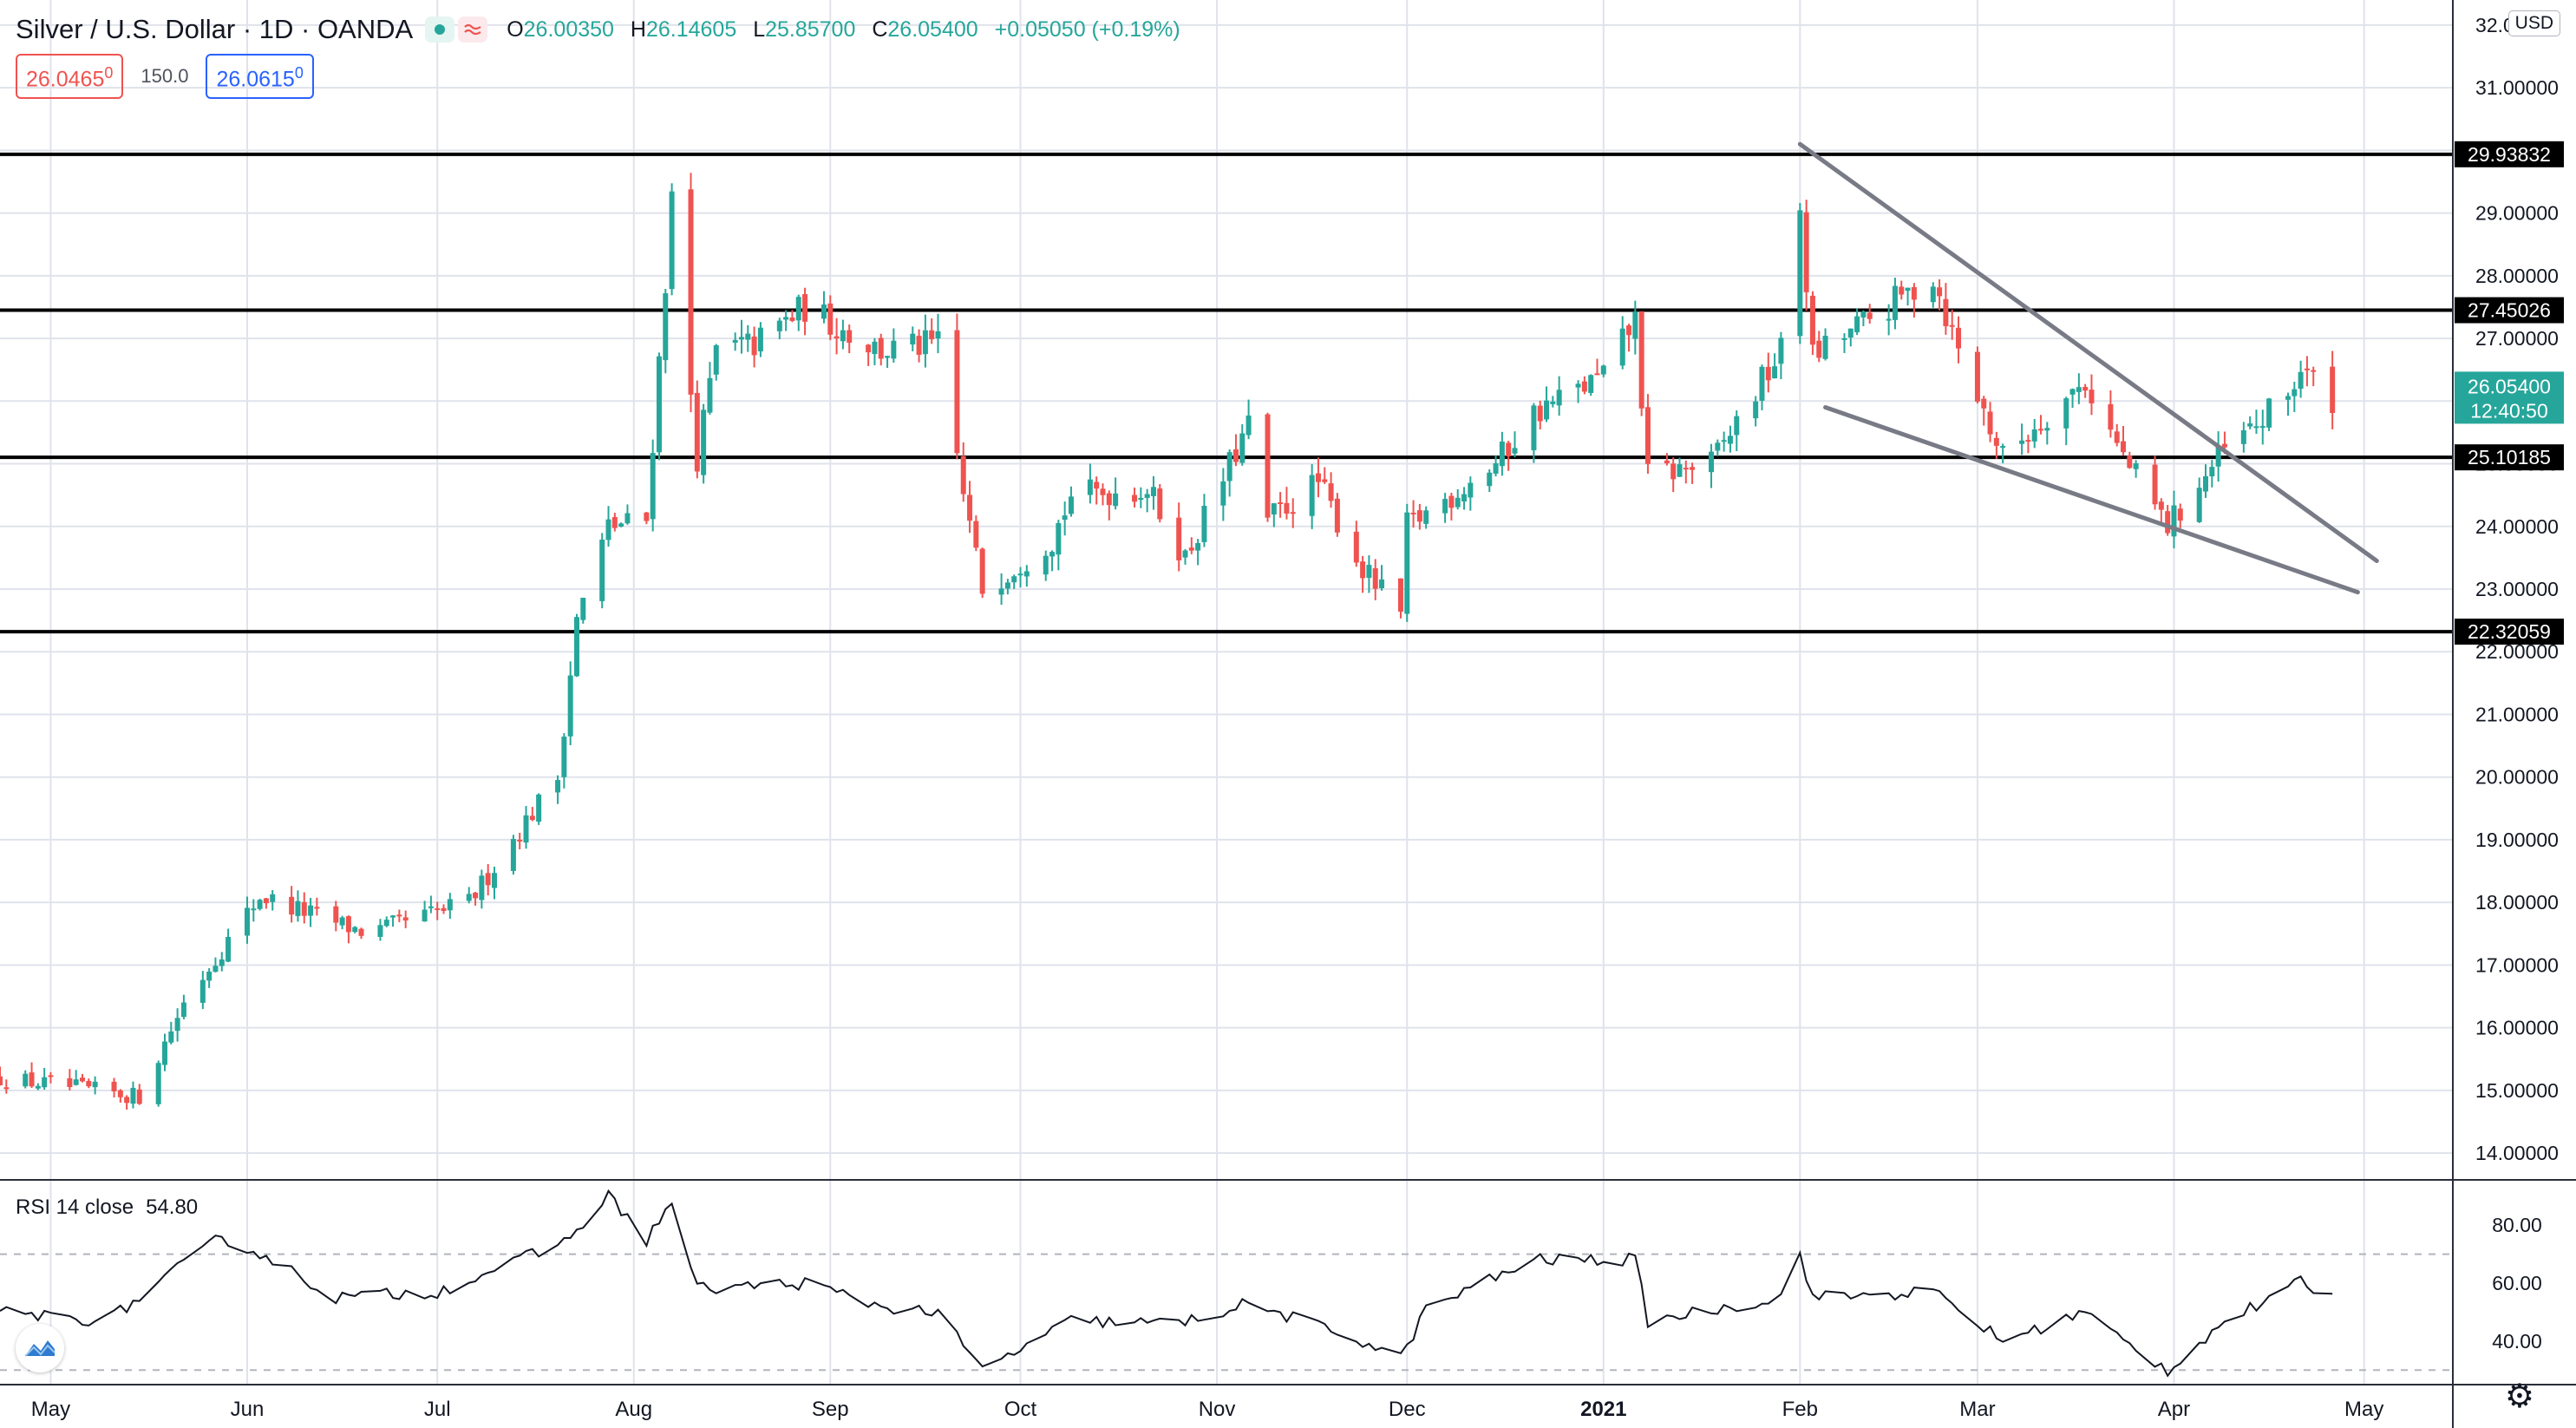 This screenshot has width=2576, height=1428. I want to click on y-tick-label: 20.00000, so click(2517, 777).